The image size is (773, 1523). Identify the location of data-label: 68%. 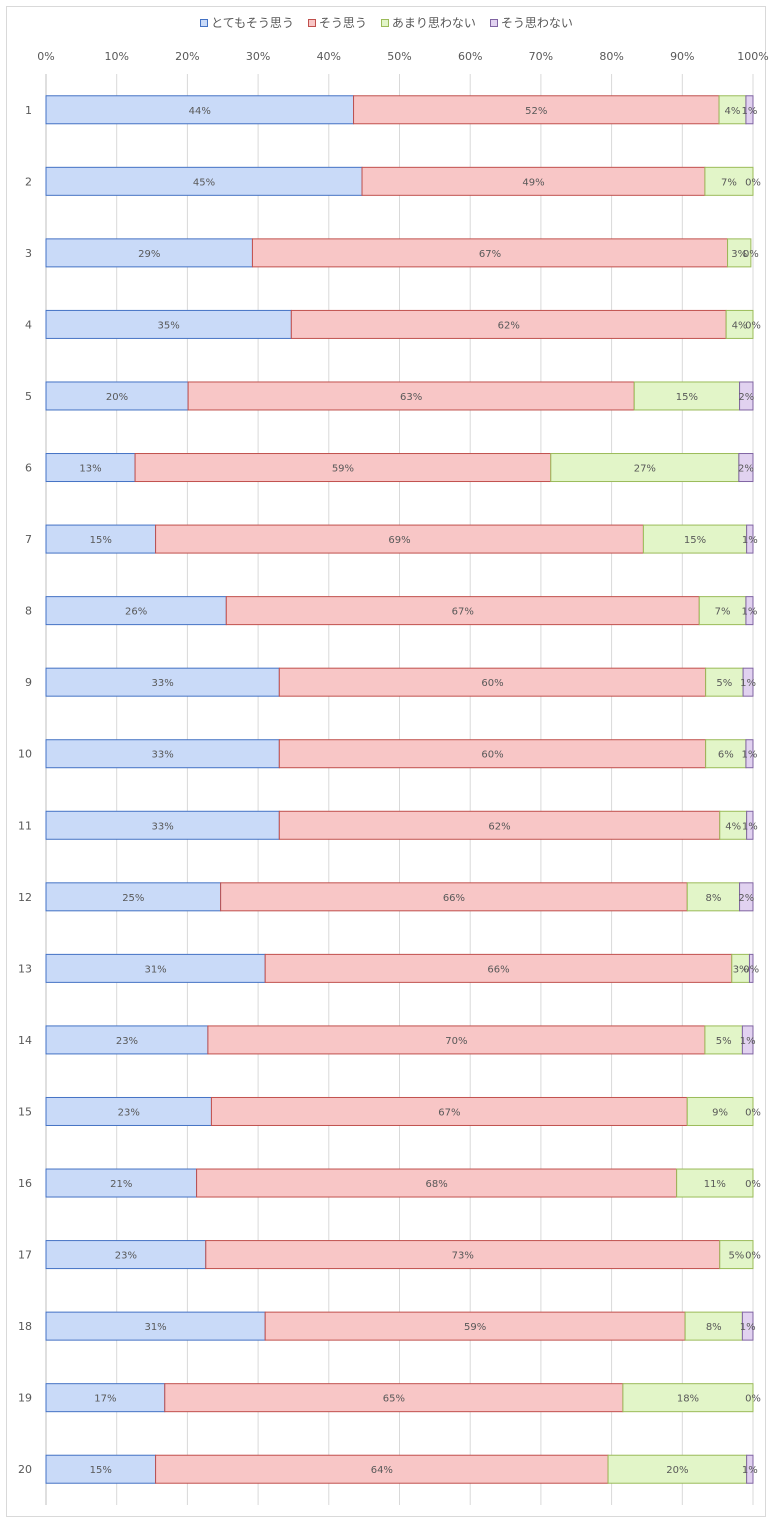
(437, 1184).